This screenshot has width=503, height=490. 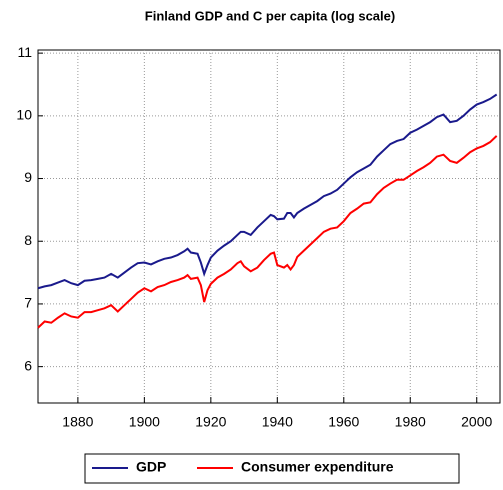 I want to click on x-tick-label: 1980, so click(x=410, y=422).